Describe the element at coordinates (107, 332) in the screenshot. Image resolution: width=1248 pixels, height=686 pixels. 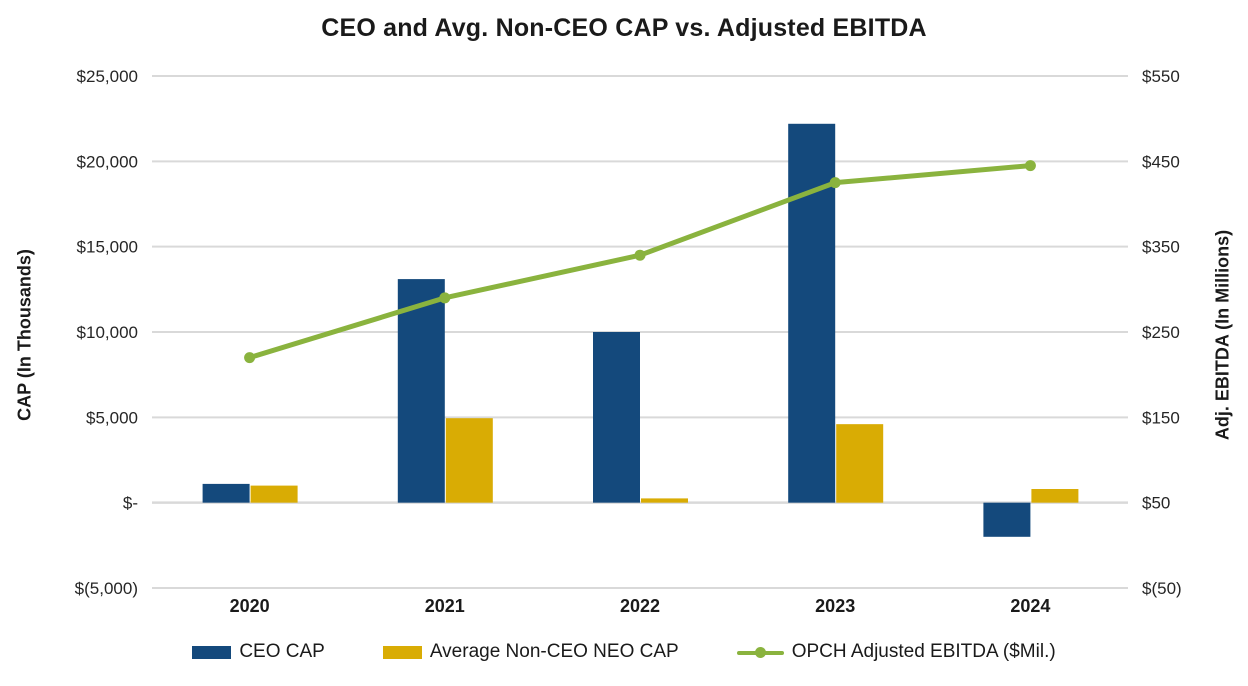
I see `left-axis-tick-label: $10,000` at that location.